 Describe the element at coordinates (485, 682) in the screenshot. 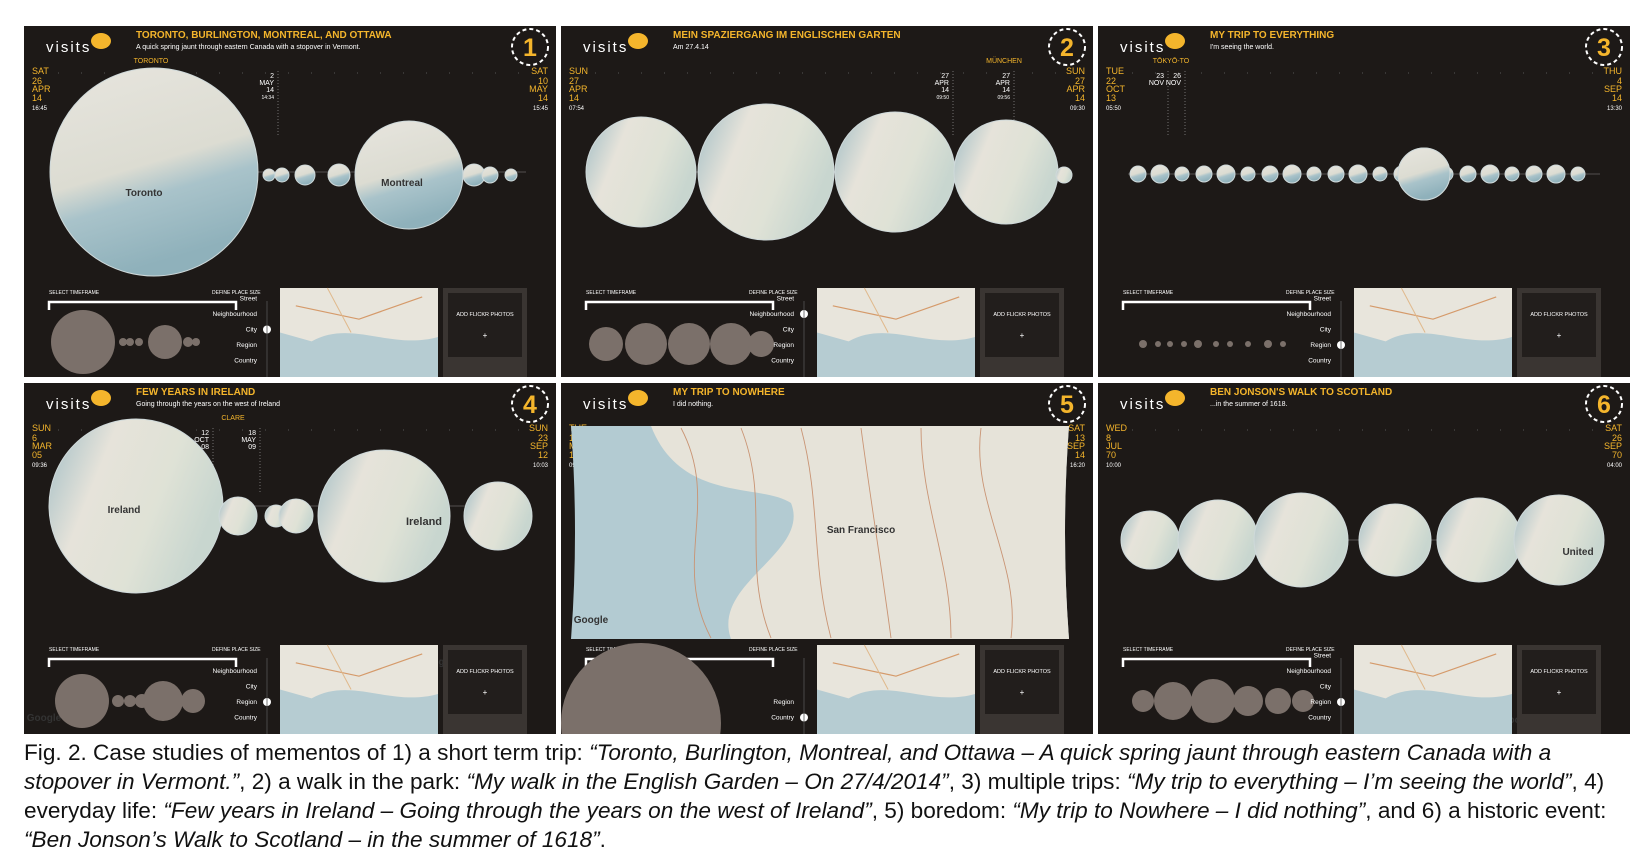

I see `flickr-inner` at that location.